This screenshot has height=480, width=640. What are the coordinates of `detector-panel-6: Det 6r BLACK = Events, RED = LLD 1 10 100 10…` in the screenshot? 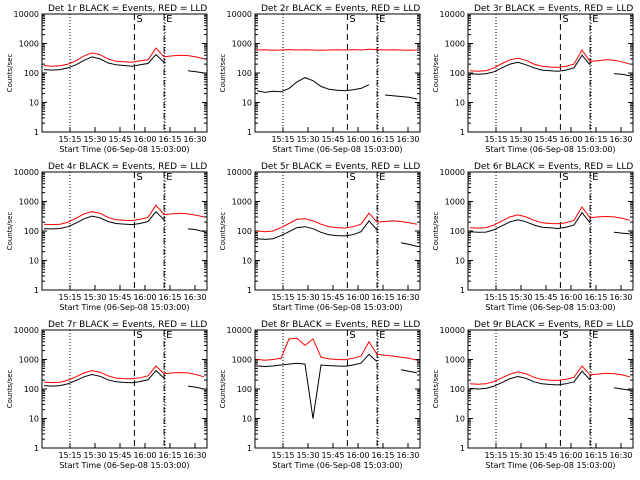 It's located at (533, 237).